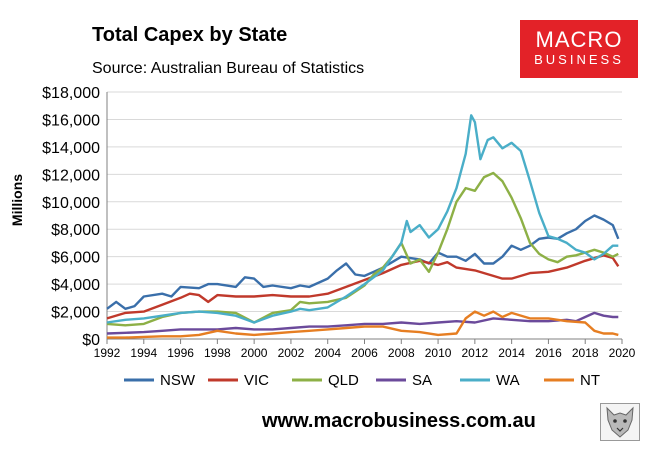 This screenshot has height=455, width=660. Describe the element at coordinates (71, 148) in the screenshot. I see `y-tick-label: $14,000` at that location.